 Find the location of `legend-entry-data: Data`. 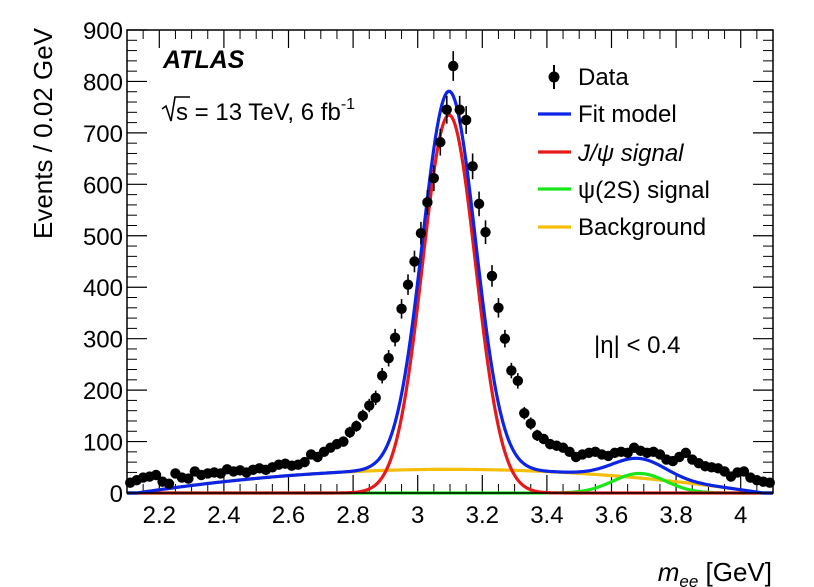

legend-entry-data: Data is located at coordinates (588, 77).